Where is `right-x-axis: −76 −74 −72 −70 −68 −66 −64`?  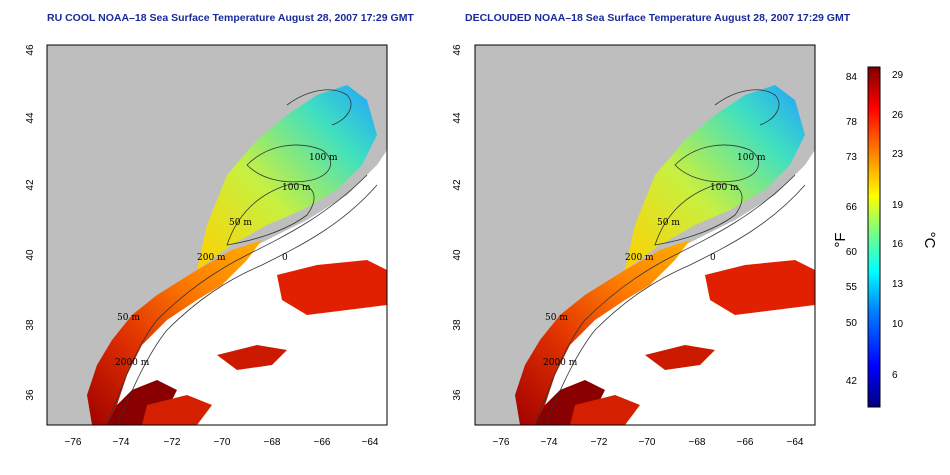
right-x-axis: −76 −74 −72 −70 −68 −66 −64 is located at coordinates (648, 442).